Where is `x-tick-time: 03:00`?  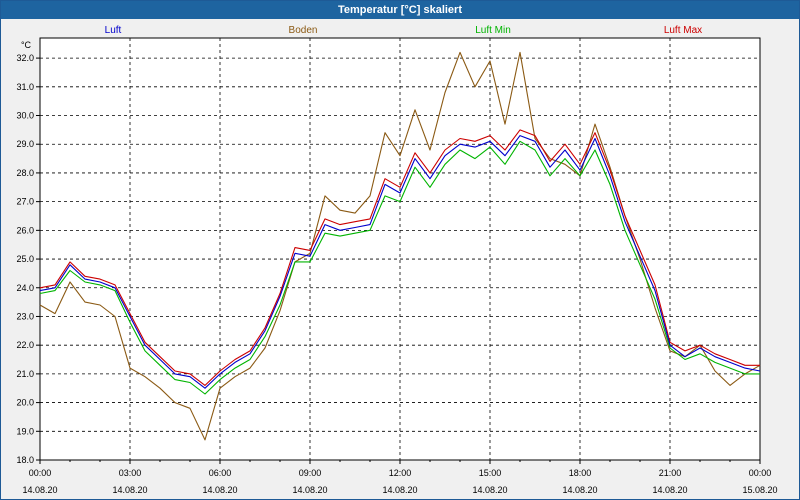 x-tick-time: 03:00 is located at coordinates (130, 473).